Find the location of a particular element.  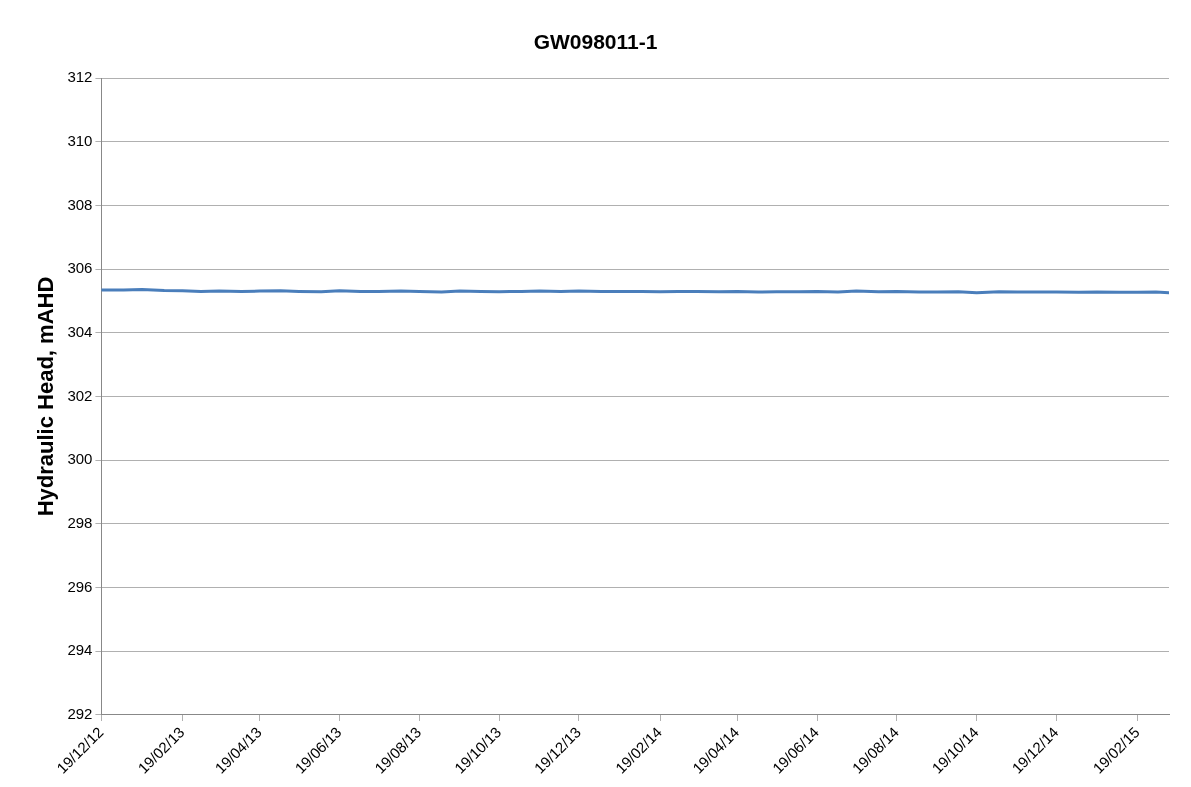

y-tick-label: 292 is located at coordinates (80, 714).